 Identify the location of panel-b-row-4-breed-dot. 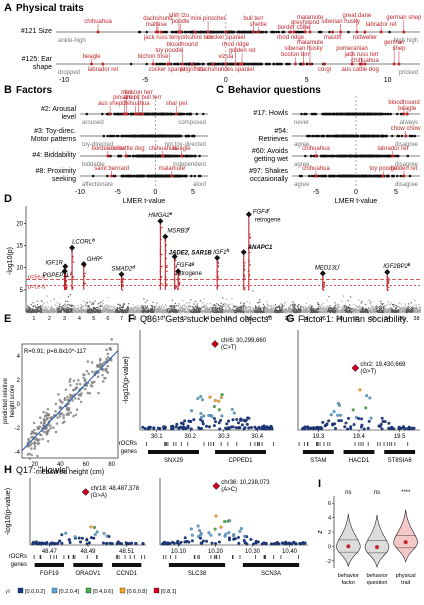
(171, 176).